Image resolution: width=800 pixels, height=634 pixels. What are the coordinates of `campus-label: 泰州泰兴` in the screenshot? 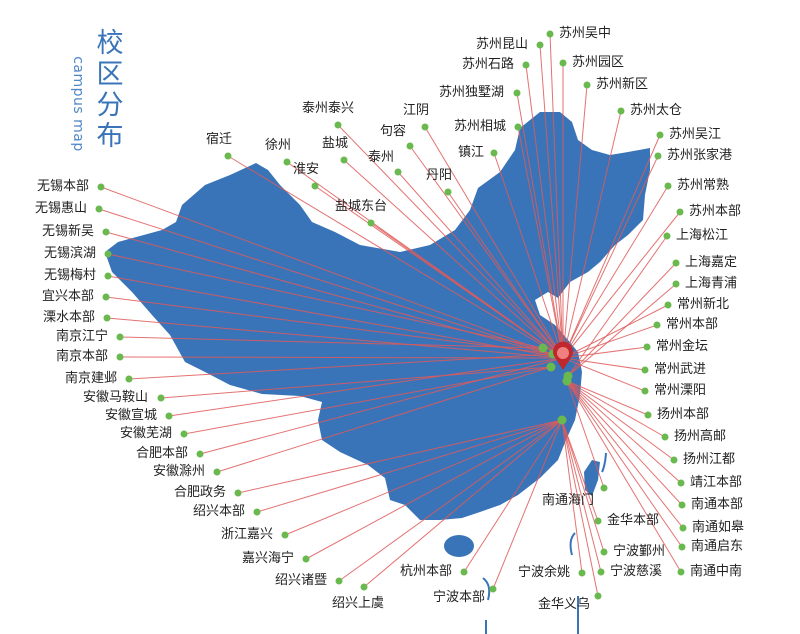 It's located at (328, 108).